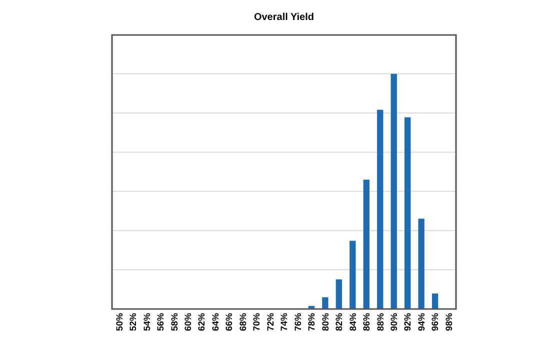 The image size is (560, 350). What do you see at coordinates (215, 322) in the screenshot?
I see `x-tick-label: 64%` at bounding box center [215, 322].